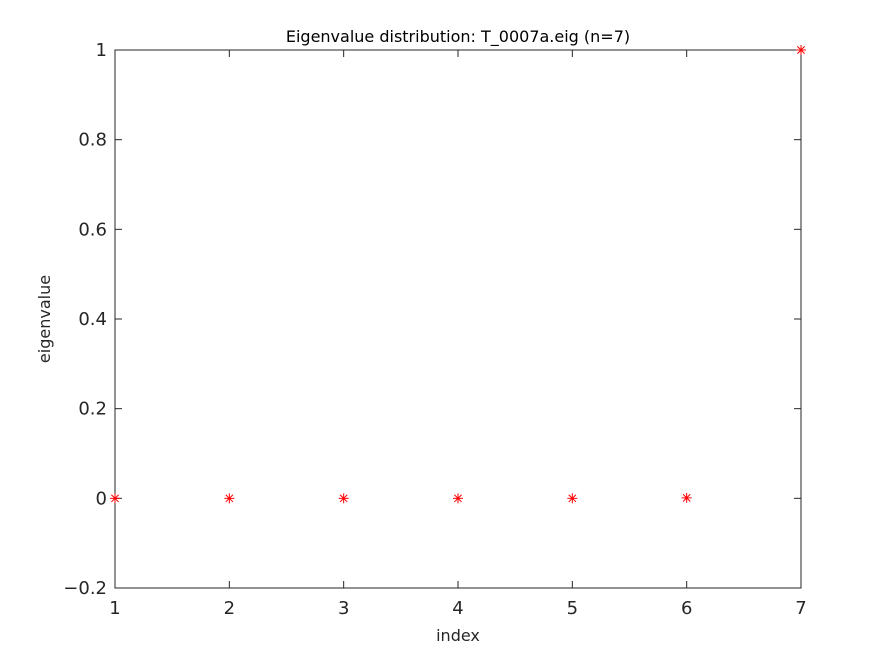 This screenshot has width=884, height=661. I want to click on y-tick-label: 0.2, so click(92, 409).